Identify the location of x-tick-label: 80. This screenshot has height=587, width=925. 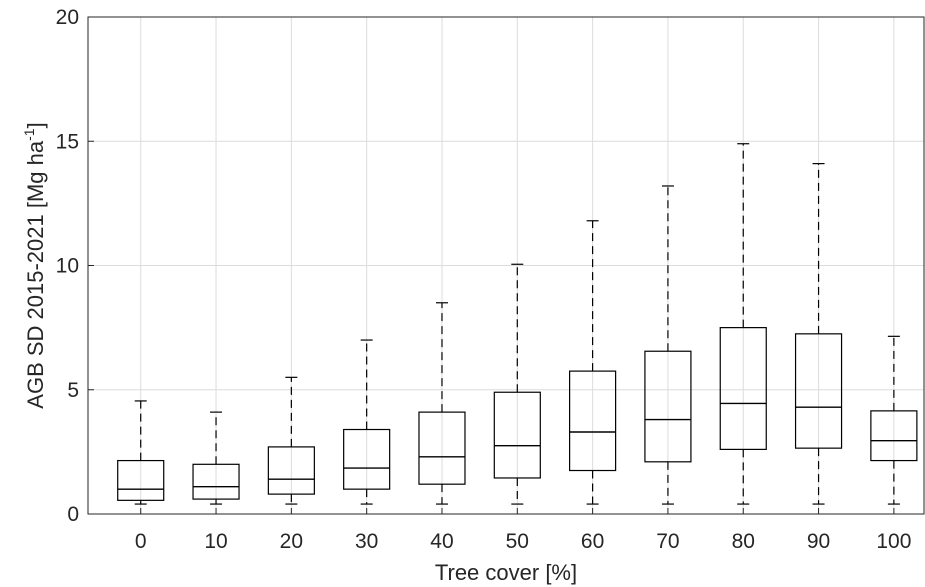
(743, 541).